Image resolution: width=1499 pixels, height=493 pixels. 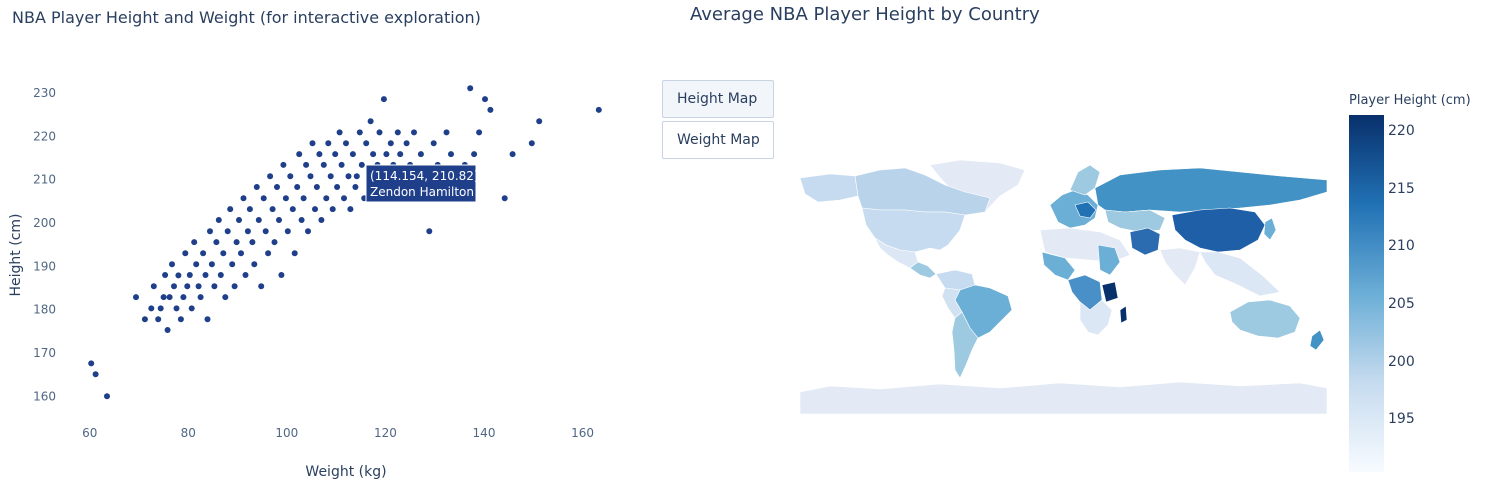 What do you see at coordinates (718, 140) in the screenshot?
I see `weight-map-button: Weight Map` at bounding box center [718, 140].